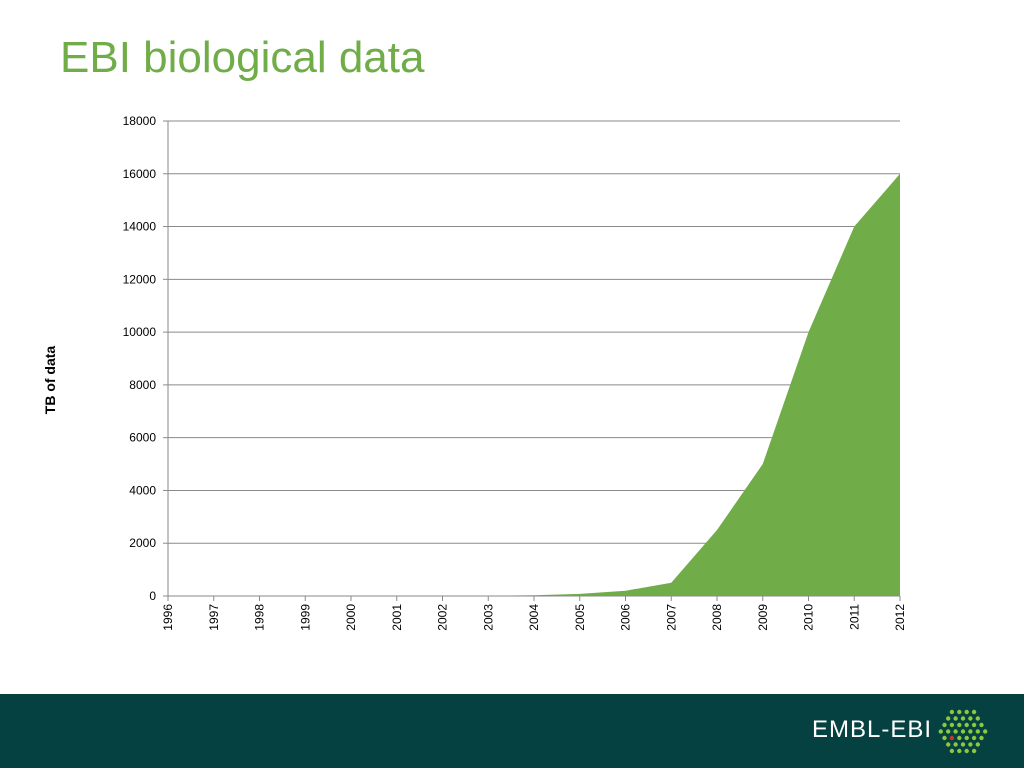 The height and width of the screenshot is (768, 1024). I want to click on y-tick-label: 0, so click(152, 596).